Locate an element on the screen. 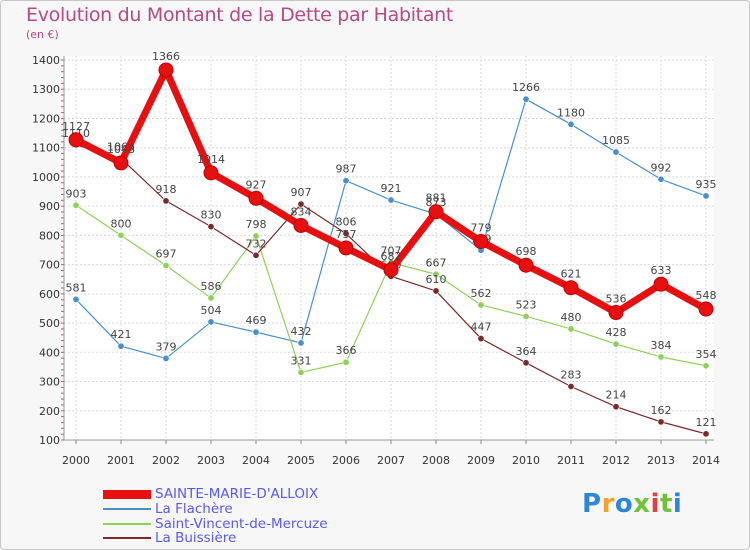  data-label: 586 is located at coordinates (211, 286).